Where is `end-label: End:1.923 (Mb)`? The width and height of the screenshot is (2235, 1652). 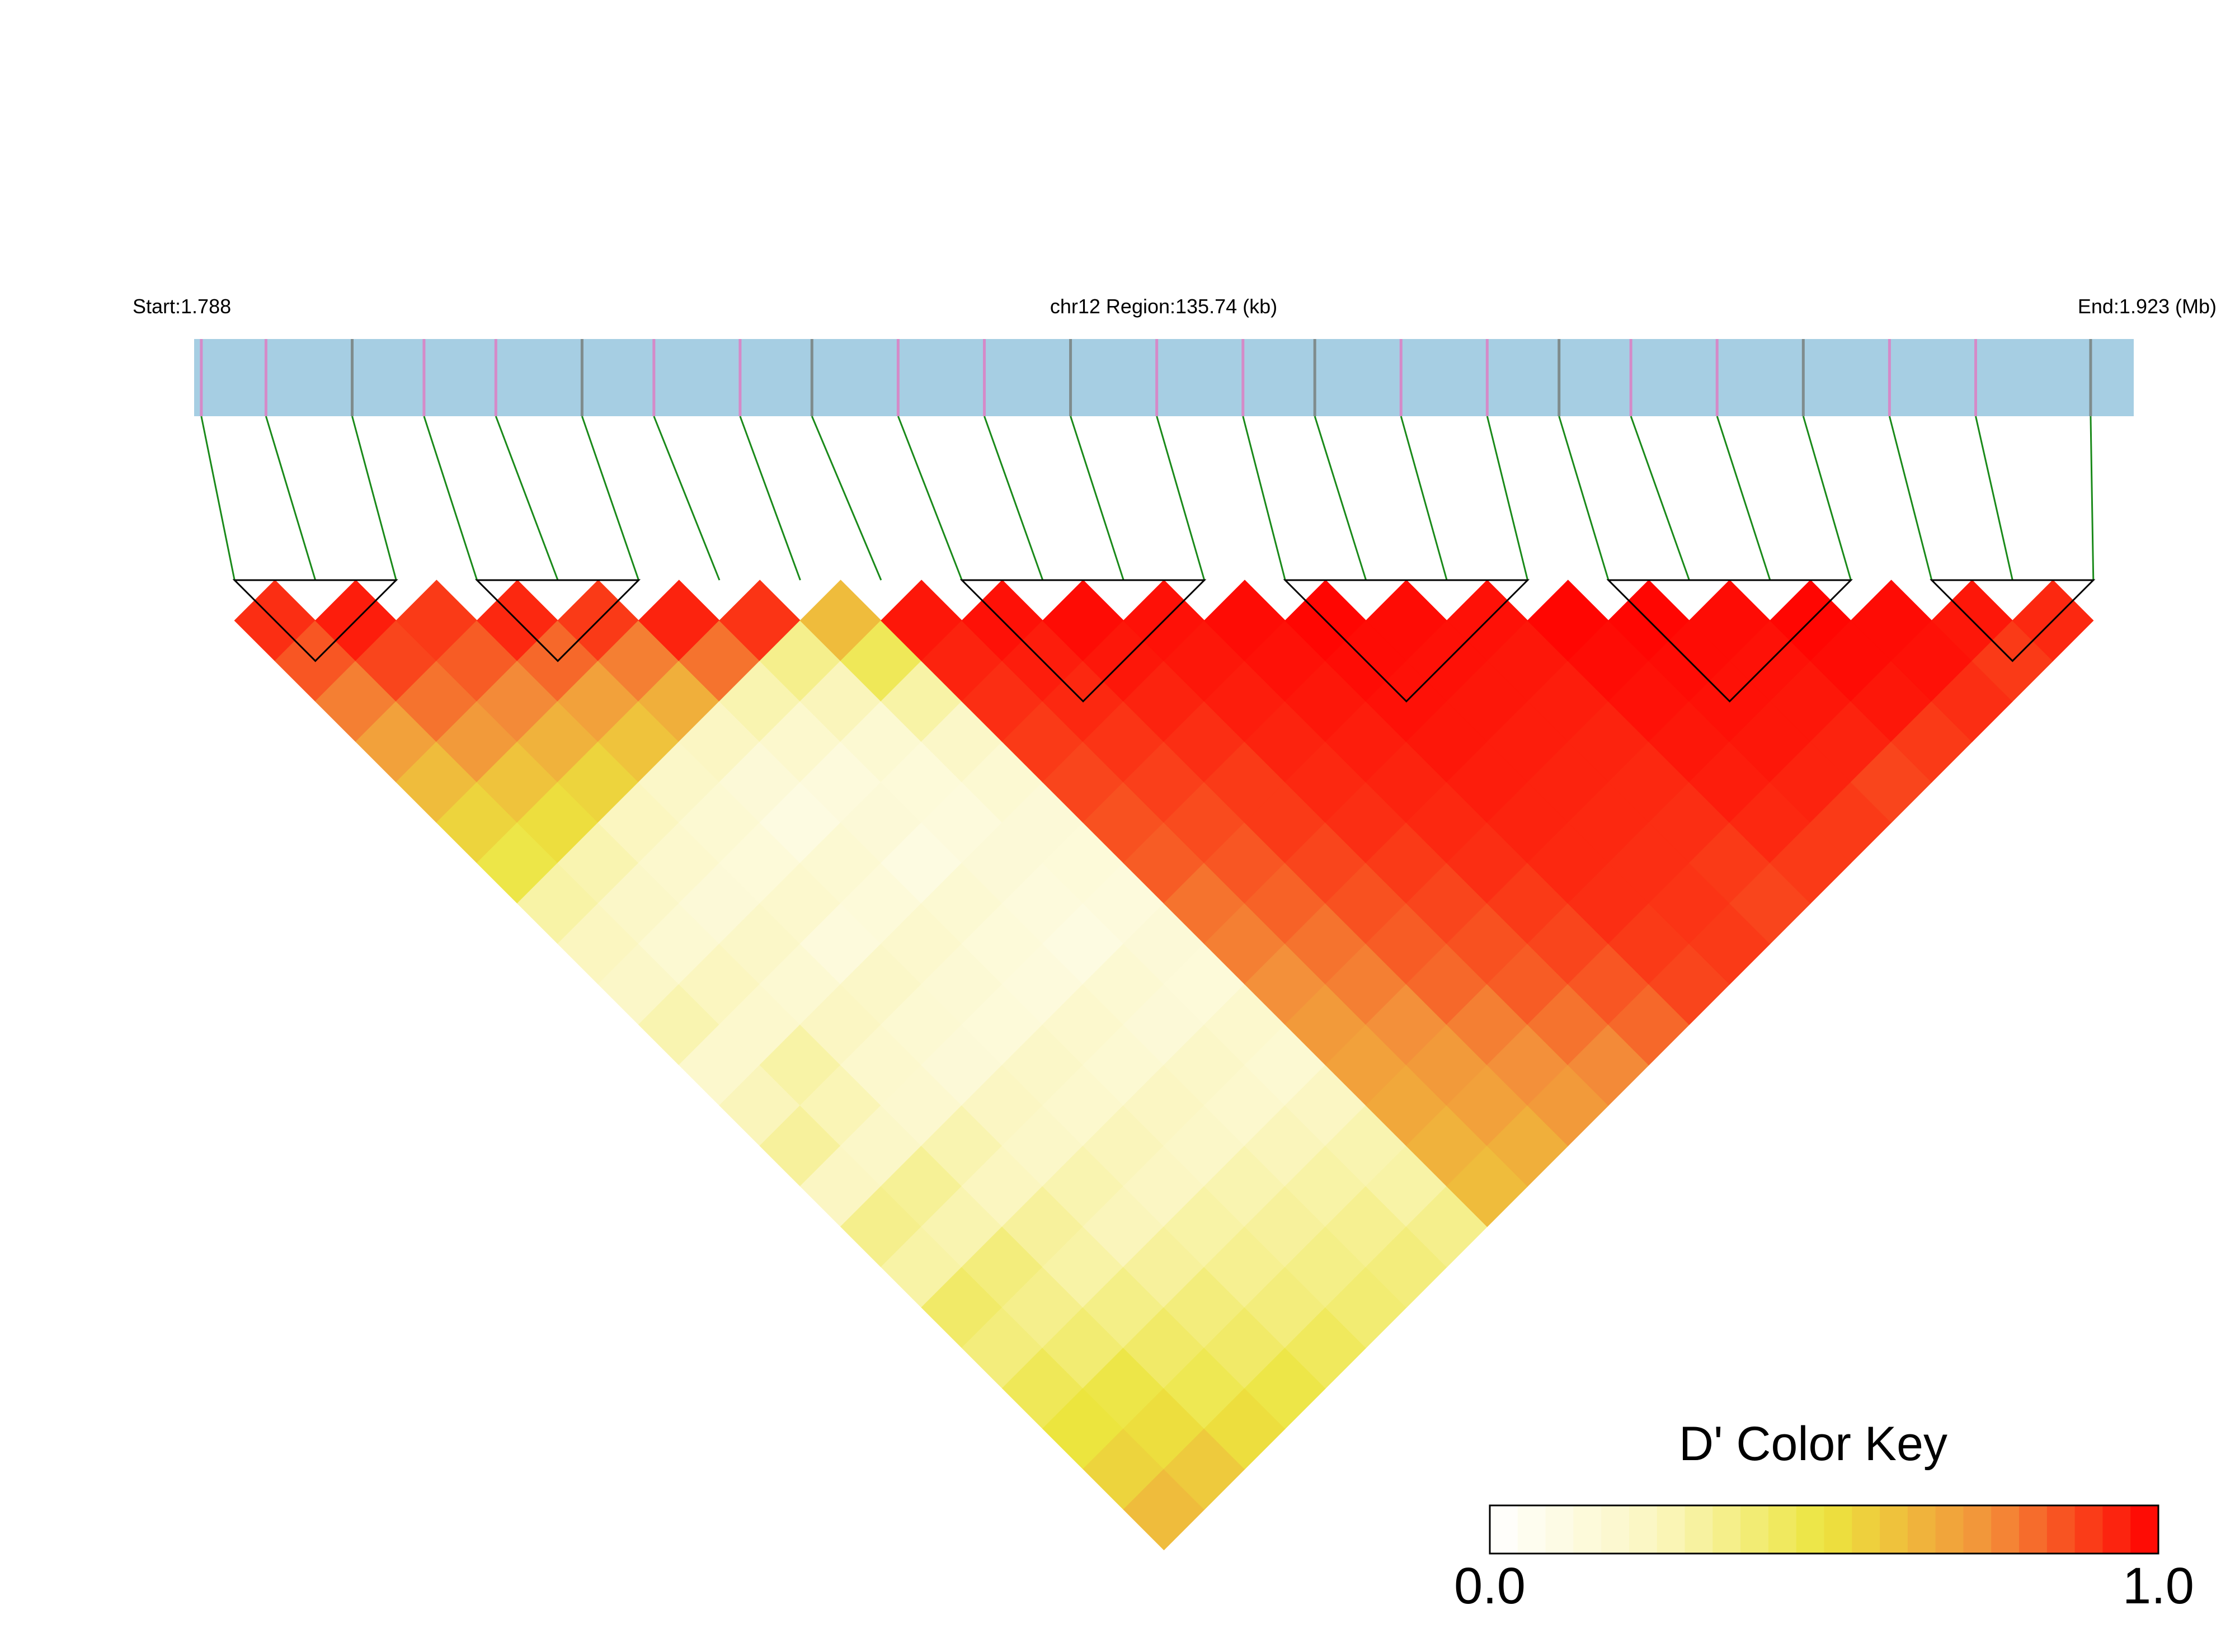 end-label: End:1.923 (Mb) is located at coordinates (2147, 306).